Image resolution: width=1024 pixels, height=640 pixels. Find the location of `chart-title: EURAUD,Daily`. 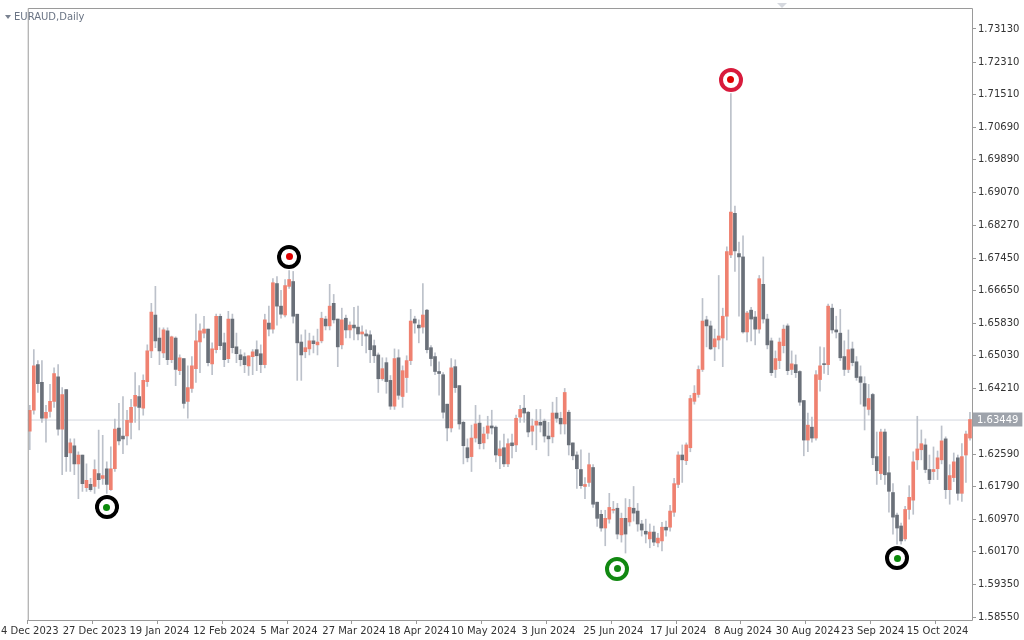

chart-title: EURAUD,Daily is located at coordinates (49, 16).